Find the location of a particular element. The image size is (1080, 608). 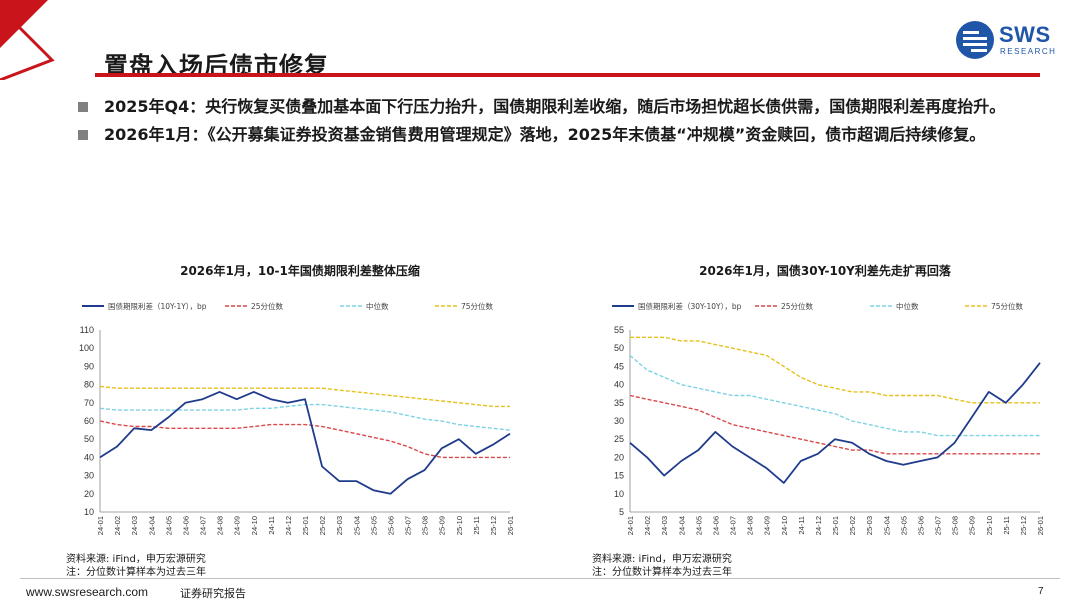

y-tick-label: 15 is located at coordinates (619, 476).